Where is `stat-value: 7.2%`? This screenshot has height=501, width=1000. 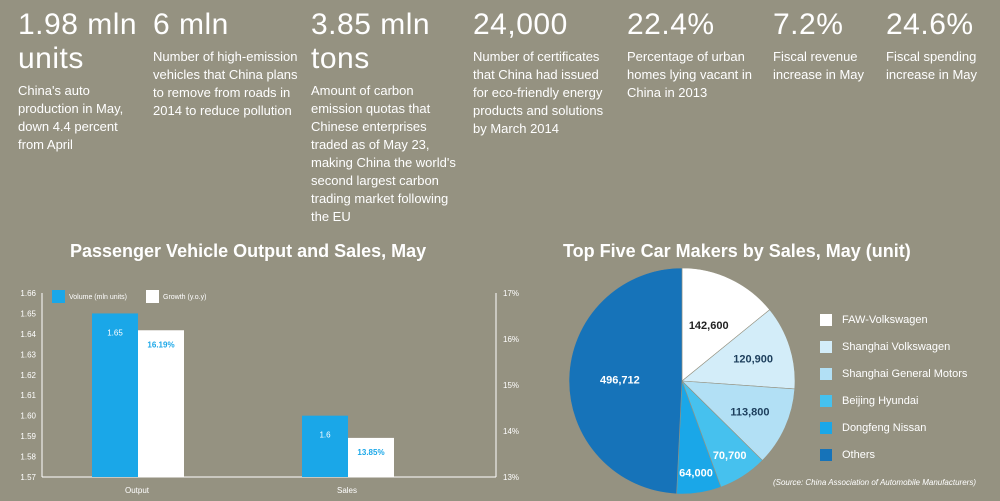 stat-value: 7.2% is located at coordinates (808, 24).